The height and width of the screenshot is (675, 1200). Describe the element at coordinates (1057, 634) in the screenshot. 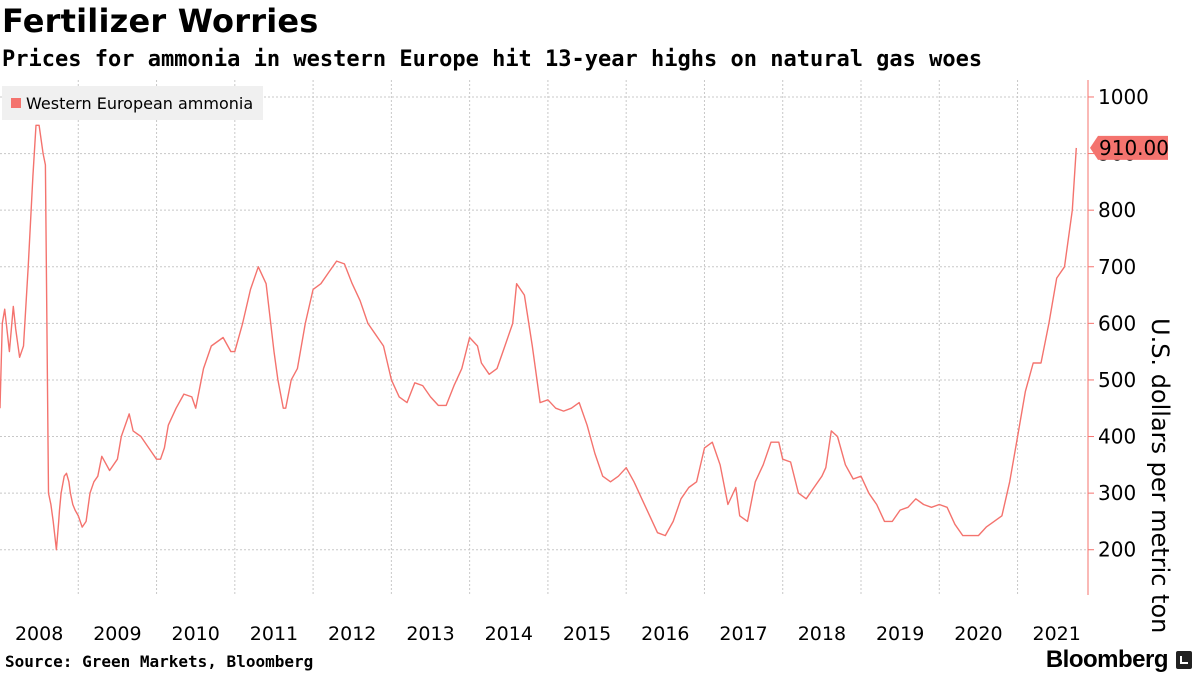

I see `x-tick-label: 2021` at that location.